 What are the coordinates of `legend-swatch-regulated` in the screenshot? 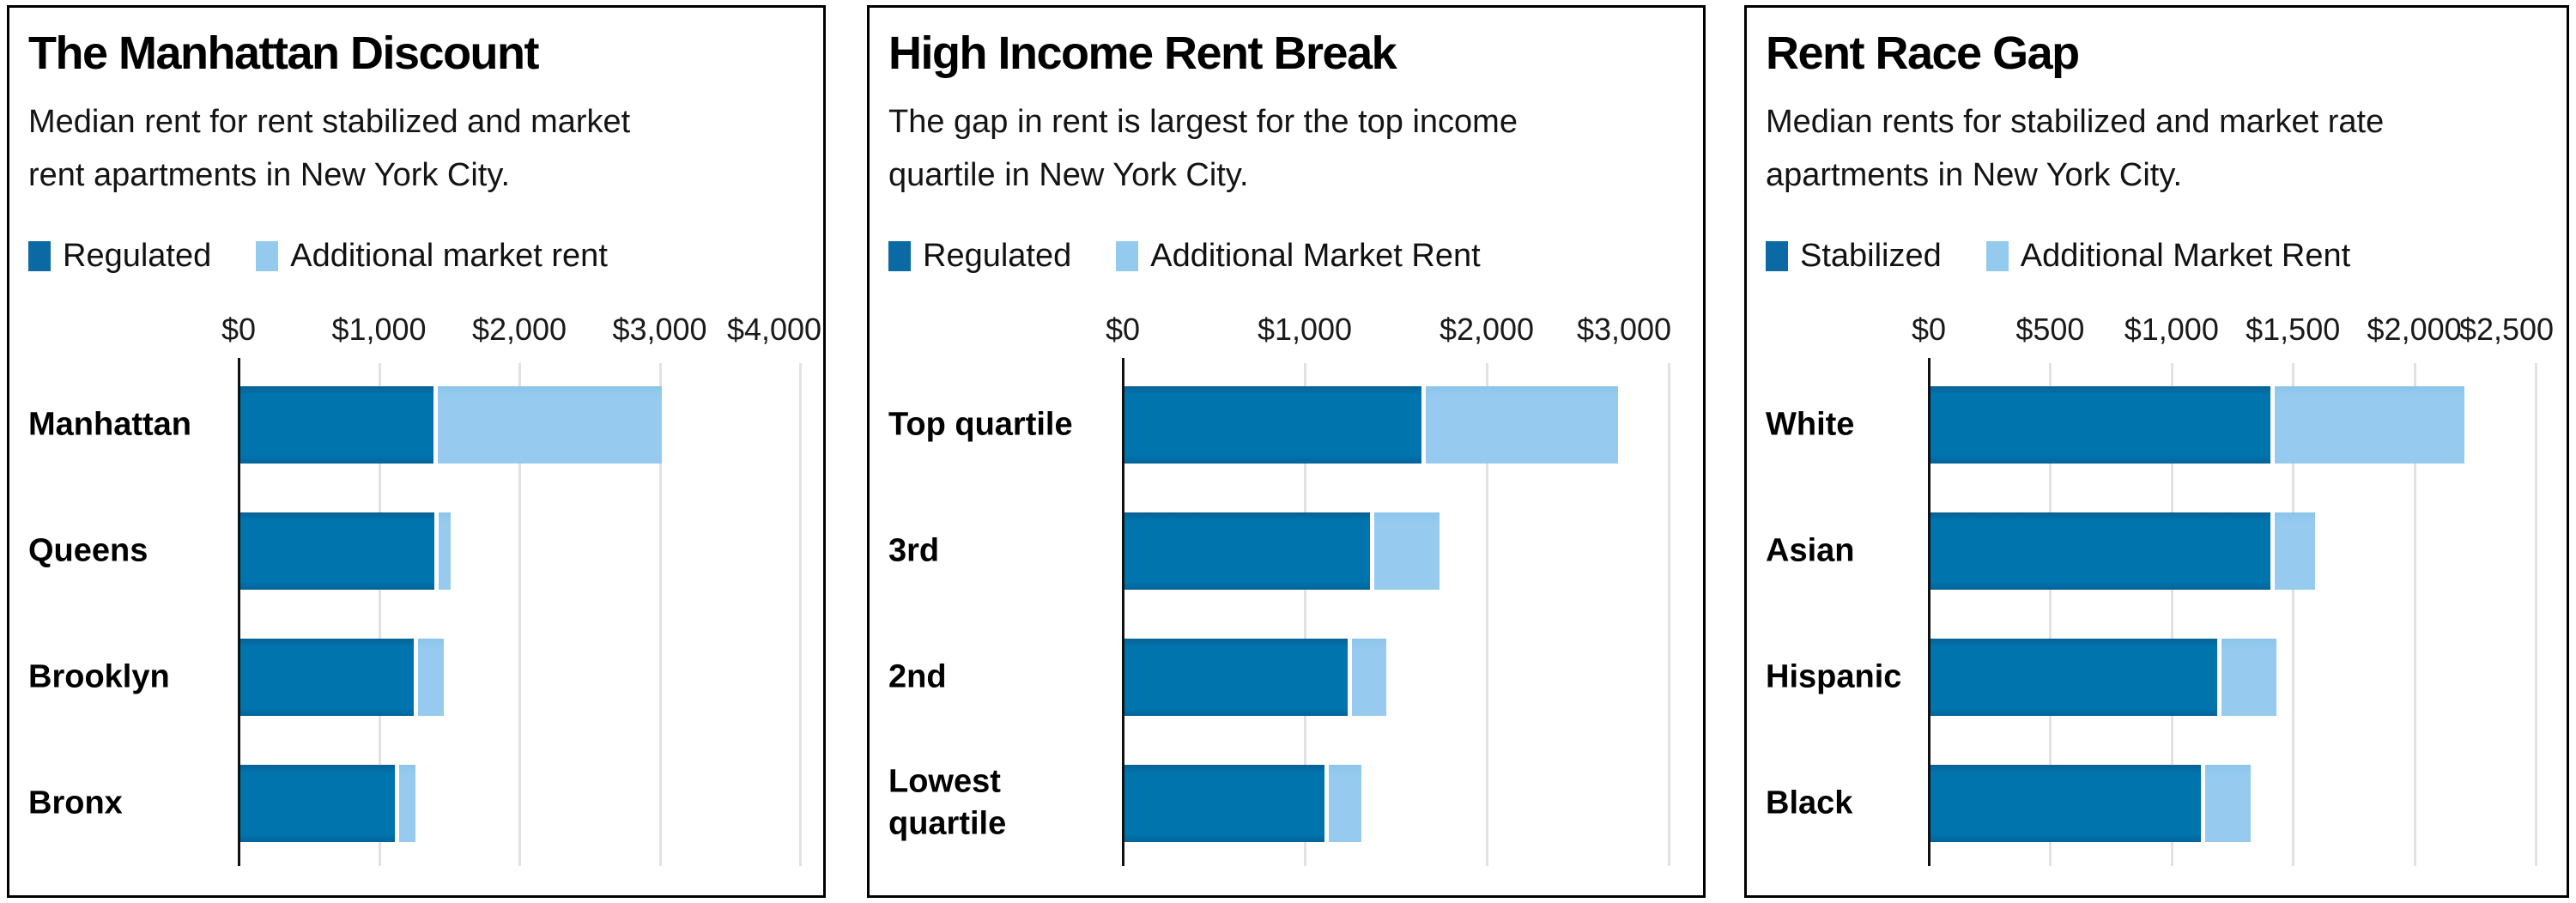 It's located at (39, 256).